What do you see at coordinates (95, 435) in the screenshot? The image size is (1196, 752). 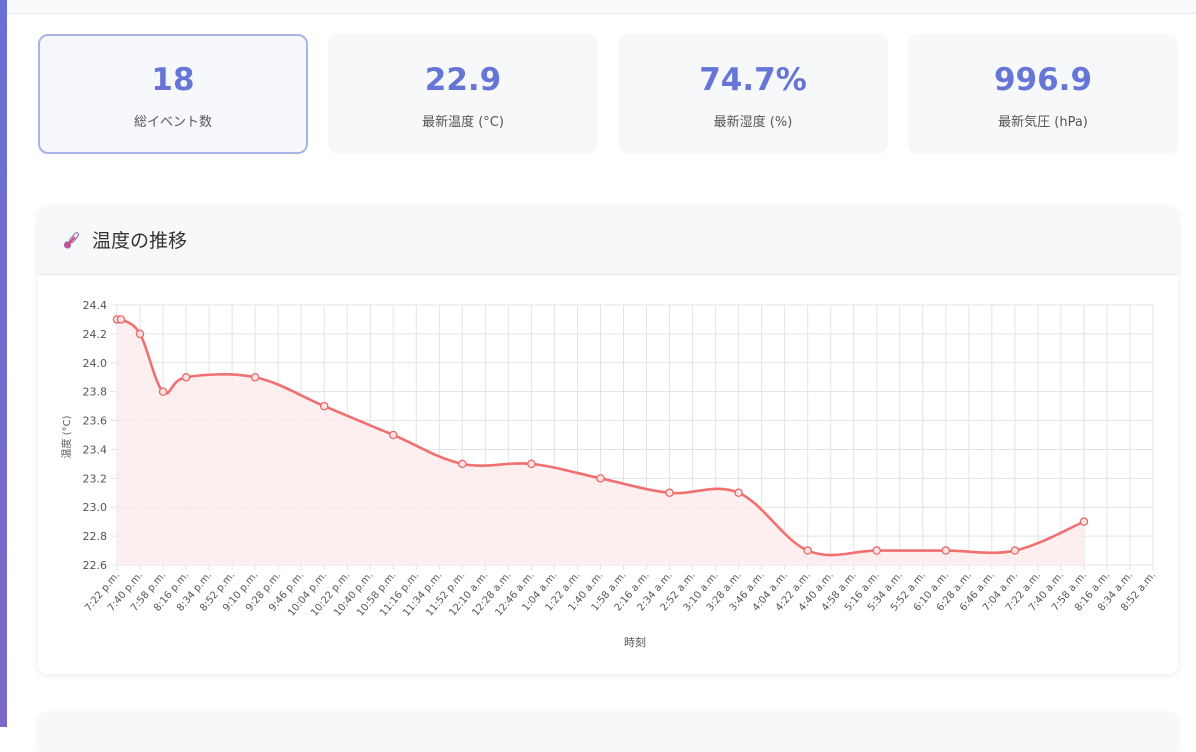 I see `y-axis-ticks: 22.6 22.8 23.0 23.2 23.4 23.6 23.8 24.0 24.2 24.4` at bounding box center [95, 435].